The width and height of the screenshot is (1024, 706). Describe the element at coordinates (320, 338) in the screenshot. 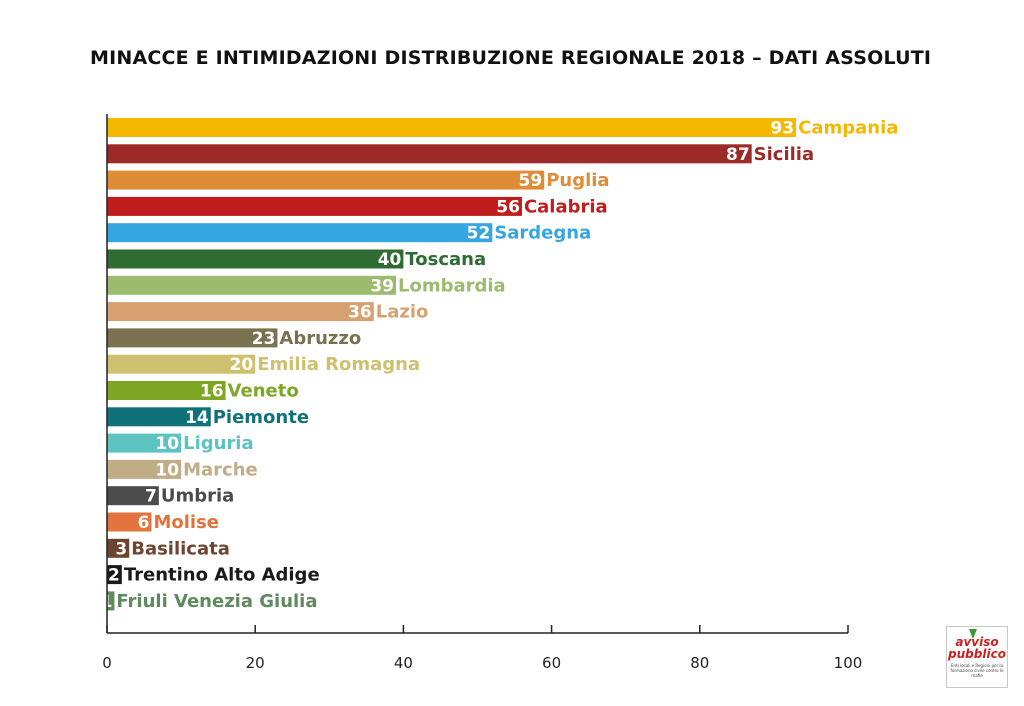

I see `category-label-abruzzo: Abruzzo` at that location.